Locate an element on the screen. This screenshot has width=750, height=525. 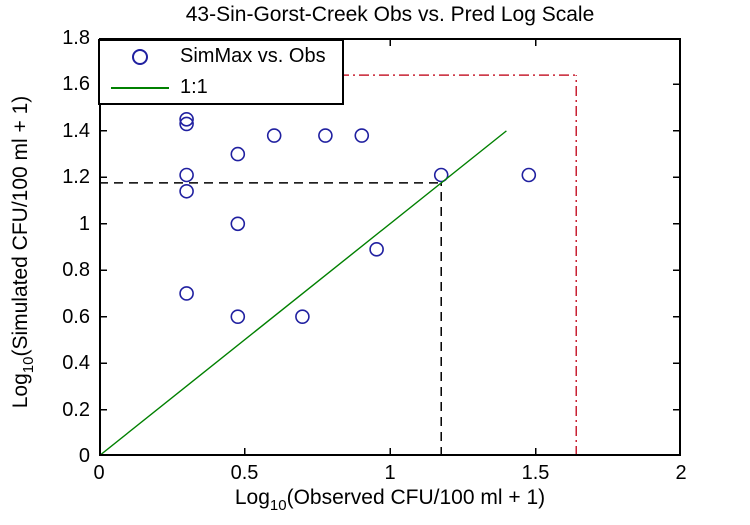
legend: SimMax vs. Obs 1:1 is located at coordinates (221, 72).